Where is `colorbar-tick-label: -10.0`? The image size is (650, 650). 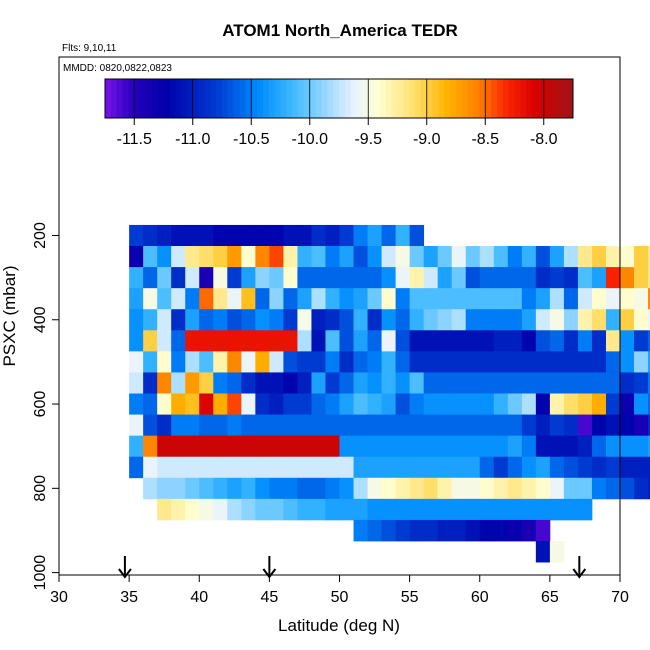 colorbar-tick-label: -10.0 is located at coordinates (310, 139).